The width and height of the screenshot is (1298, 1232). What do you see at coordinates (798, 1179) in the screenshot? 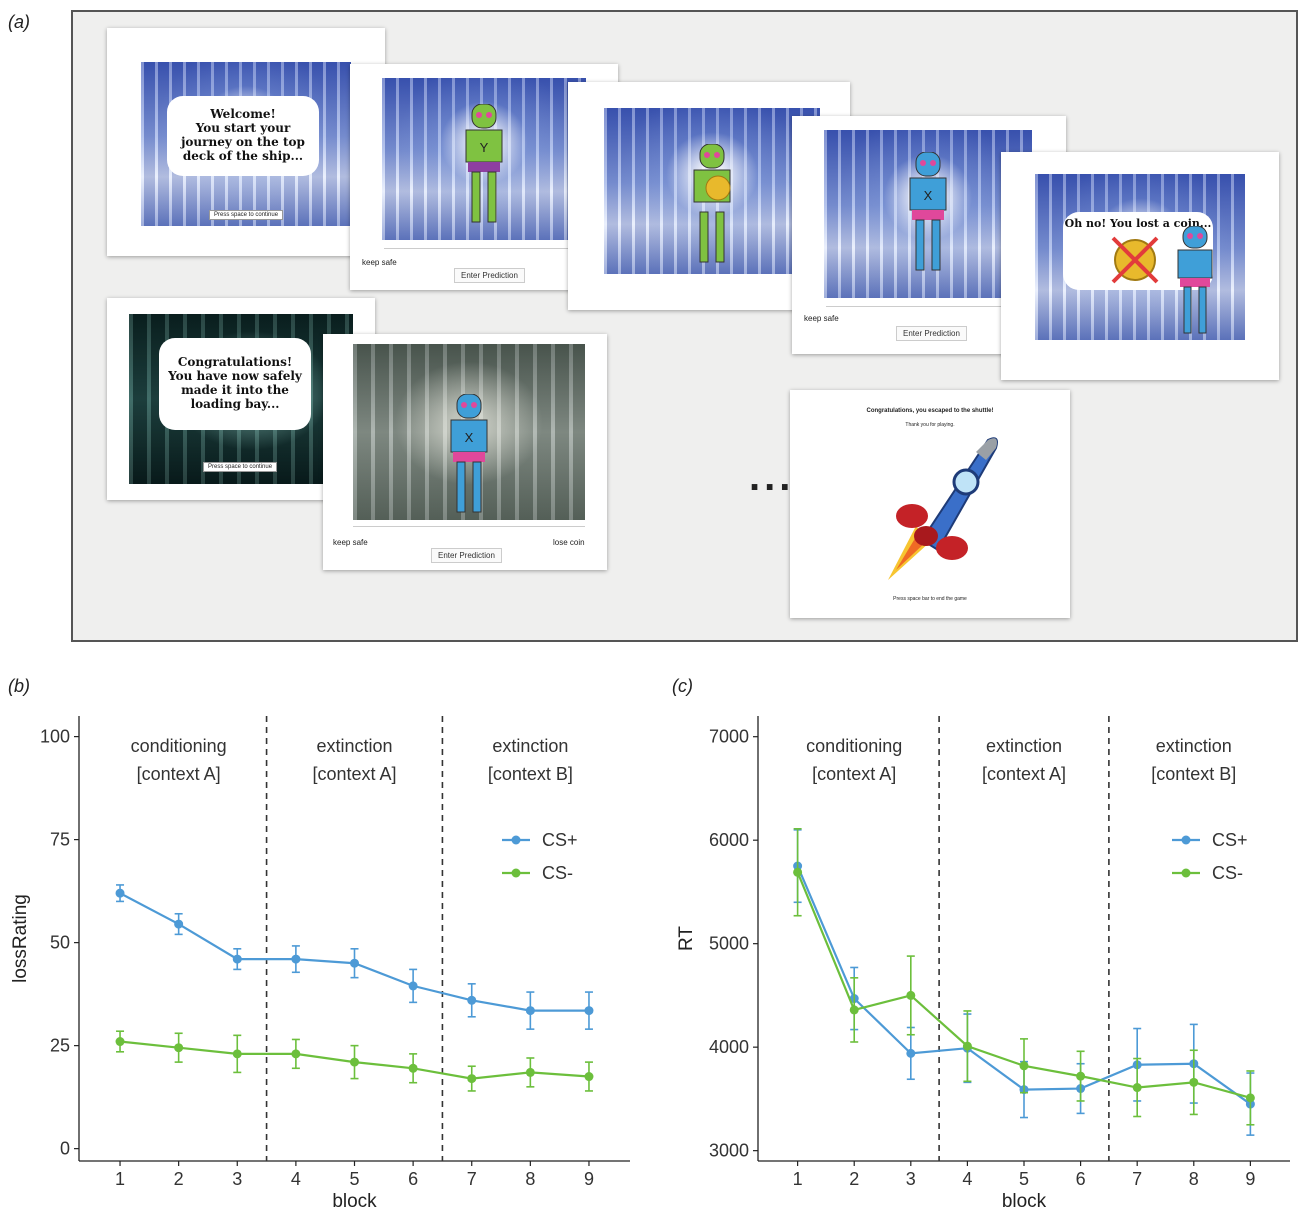
I see `x-tick-label: 1` at bounding box center [798, 1179].